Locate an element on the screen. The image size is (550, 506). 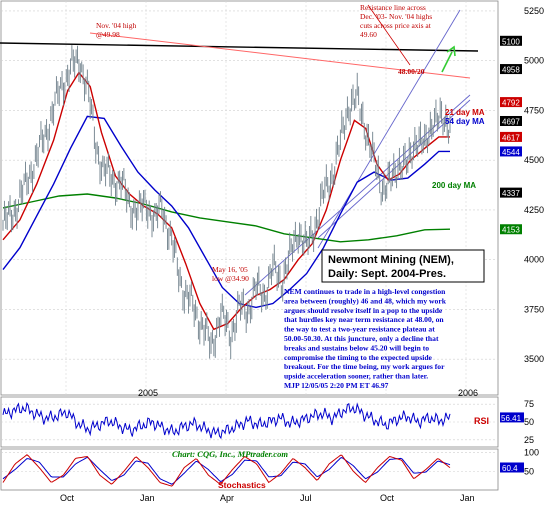
y-tick-label: 4500 is located at coordinates (534, 160).